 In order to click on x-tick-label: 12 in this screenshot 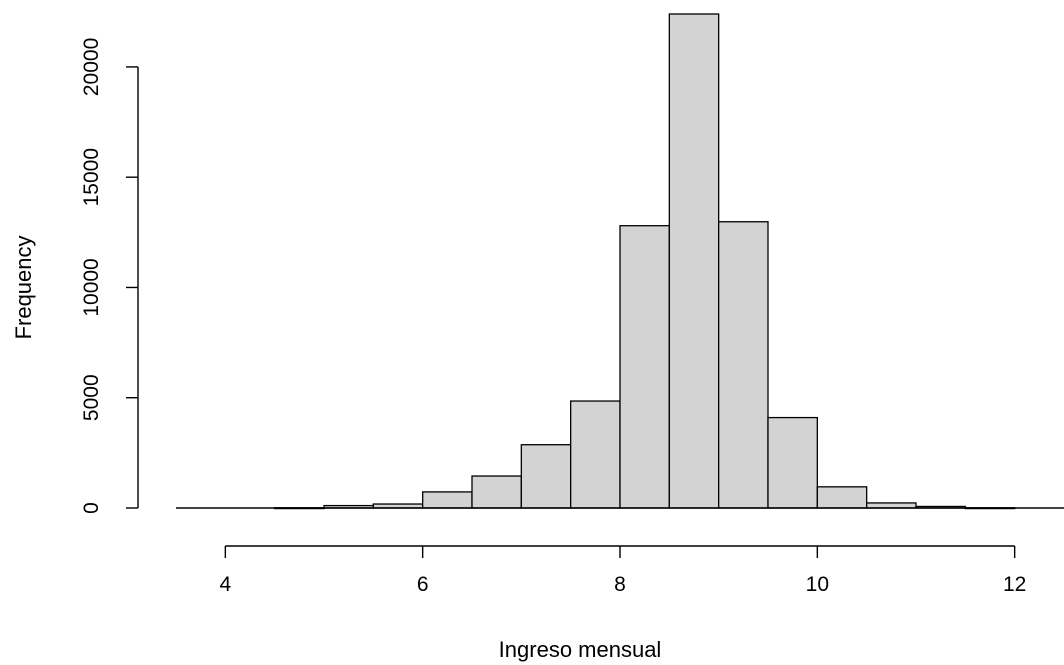, I will do `click(1014, 584)`.